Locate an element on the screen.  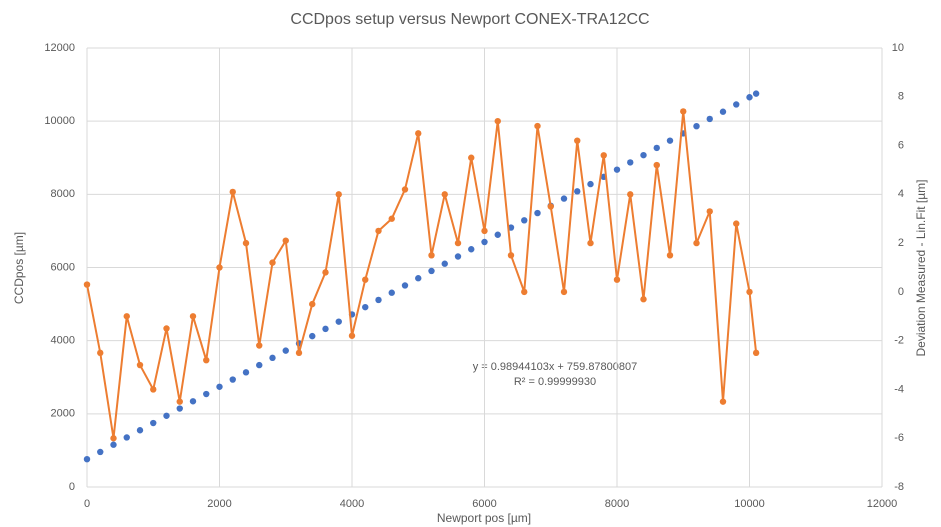
y2-tick-label: 6 is located at coordinates (901, 145).